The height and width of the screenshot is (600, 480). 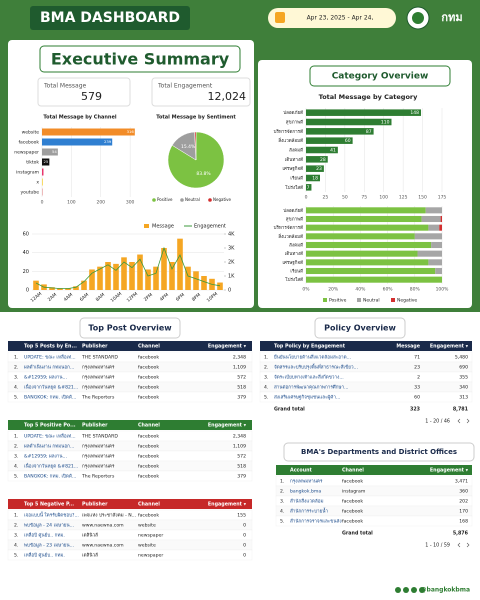 What do you see at coordinates (210, 227) in the screenshot?
I see `legend-label: Engagement` at bounding box center [210, 227].